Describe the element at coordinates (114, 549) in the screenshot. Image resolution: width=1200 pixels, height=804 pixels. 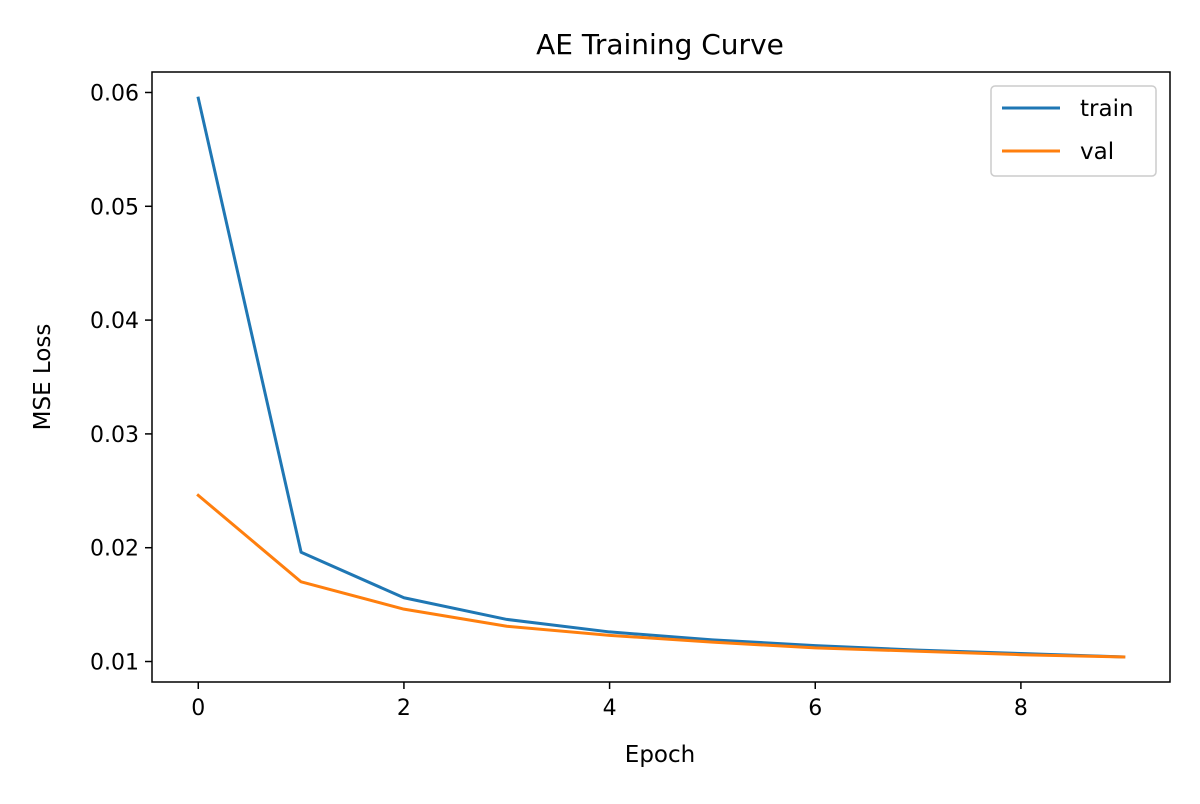
I see `y-tick-label: 0.02` at that location.